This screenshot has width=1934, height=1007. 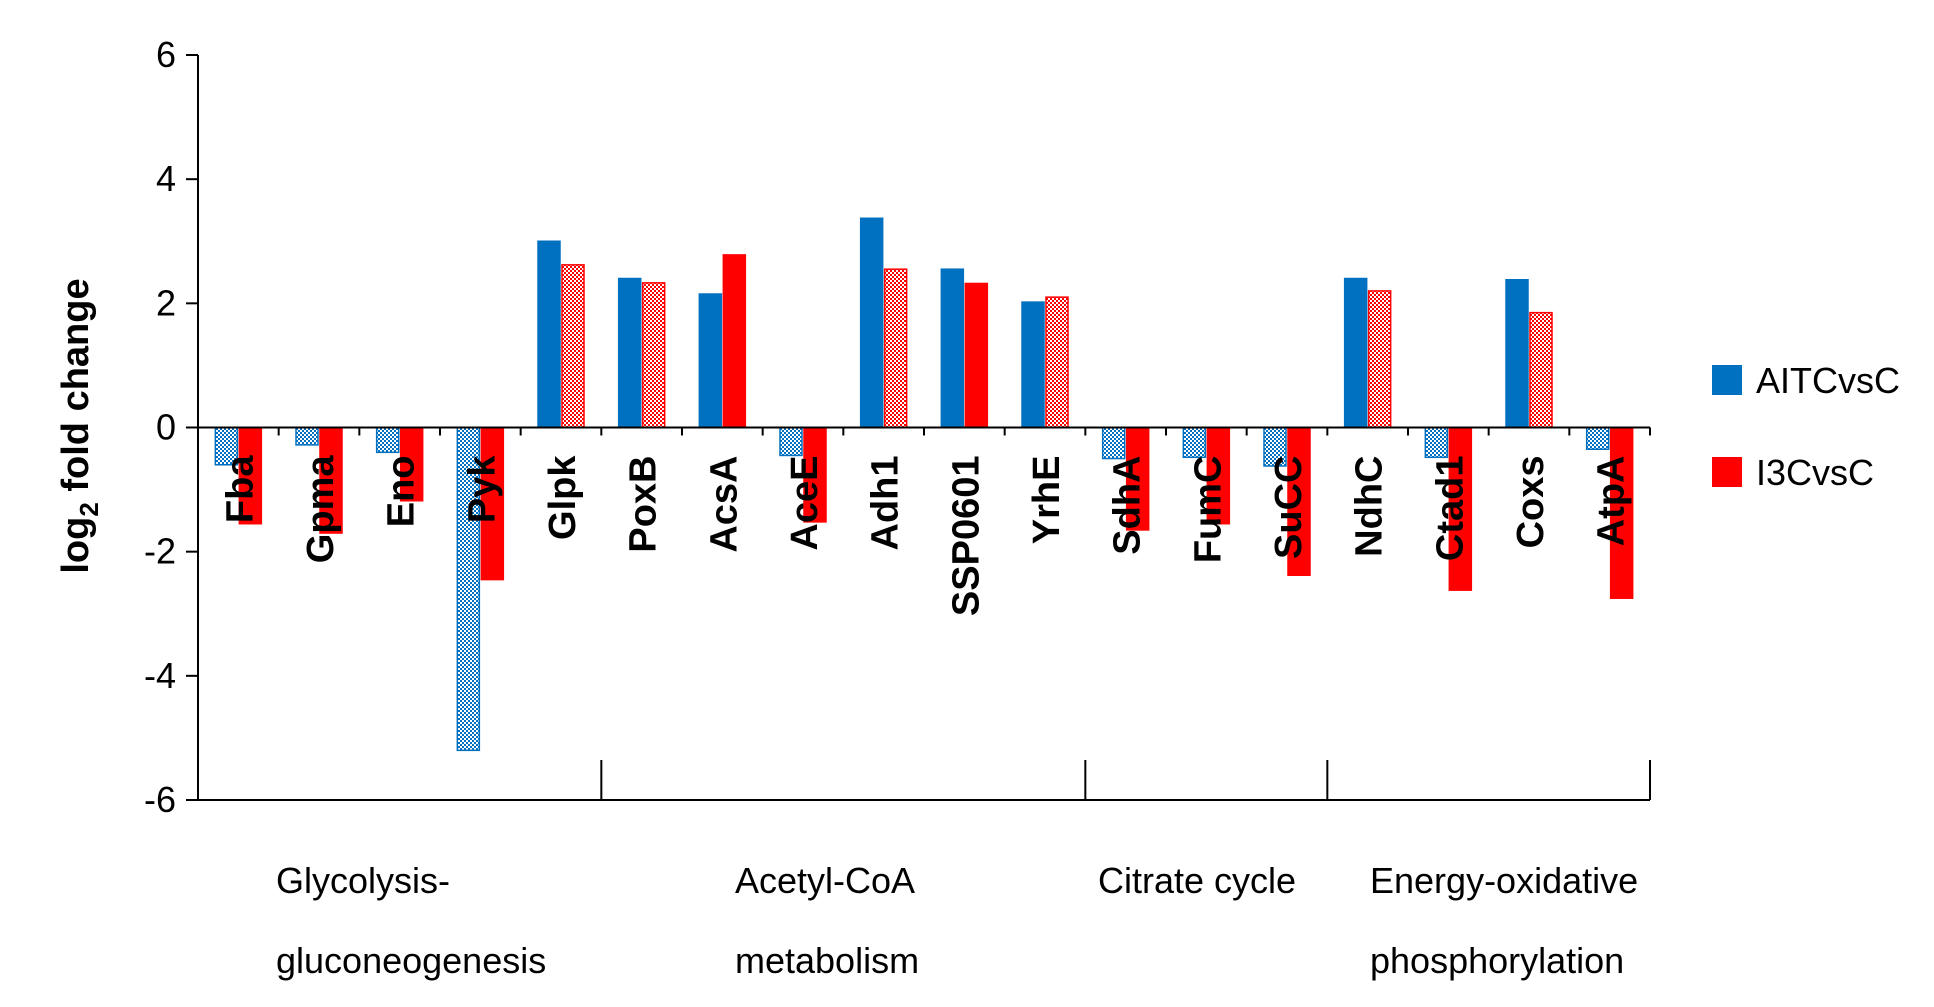 What do you see at coordinates (827, 960) in the screenshot?
I see `group-label-line: metabolism` at bounding box center [827, 960].